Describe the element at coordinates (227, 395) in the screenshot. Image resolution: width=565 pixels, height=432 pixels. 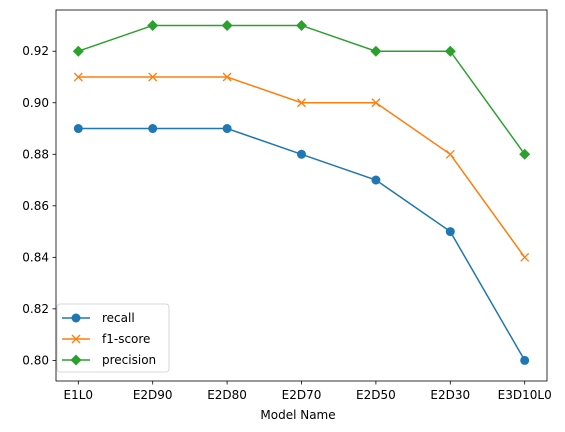
I see `x-tick-label: E2D80` at that location.